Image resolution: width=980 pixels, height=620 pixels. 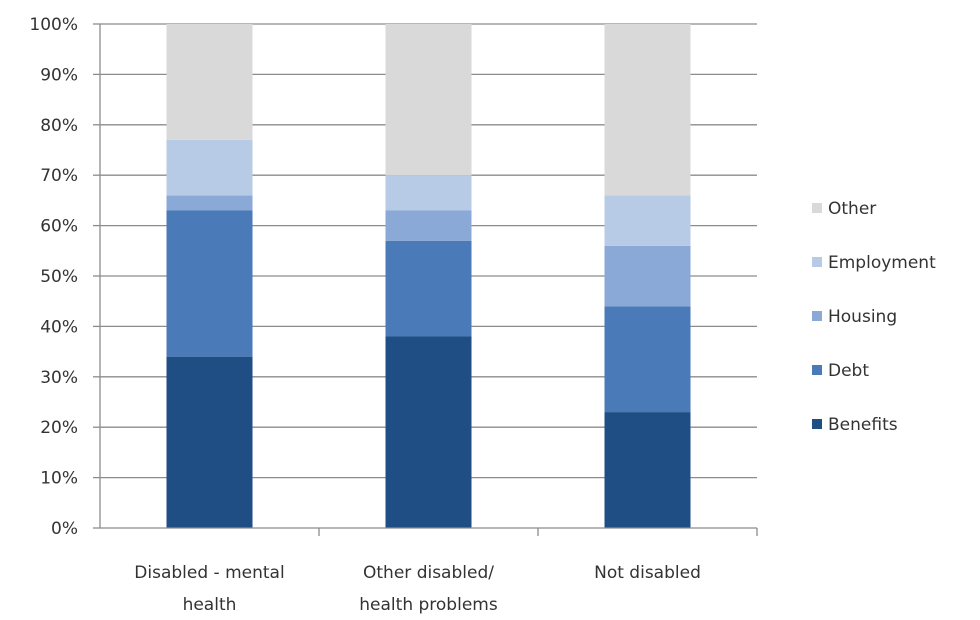 I want to click on legend-label-housing: Housing, so click(x=862, y=317).